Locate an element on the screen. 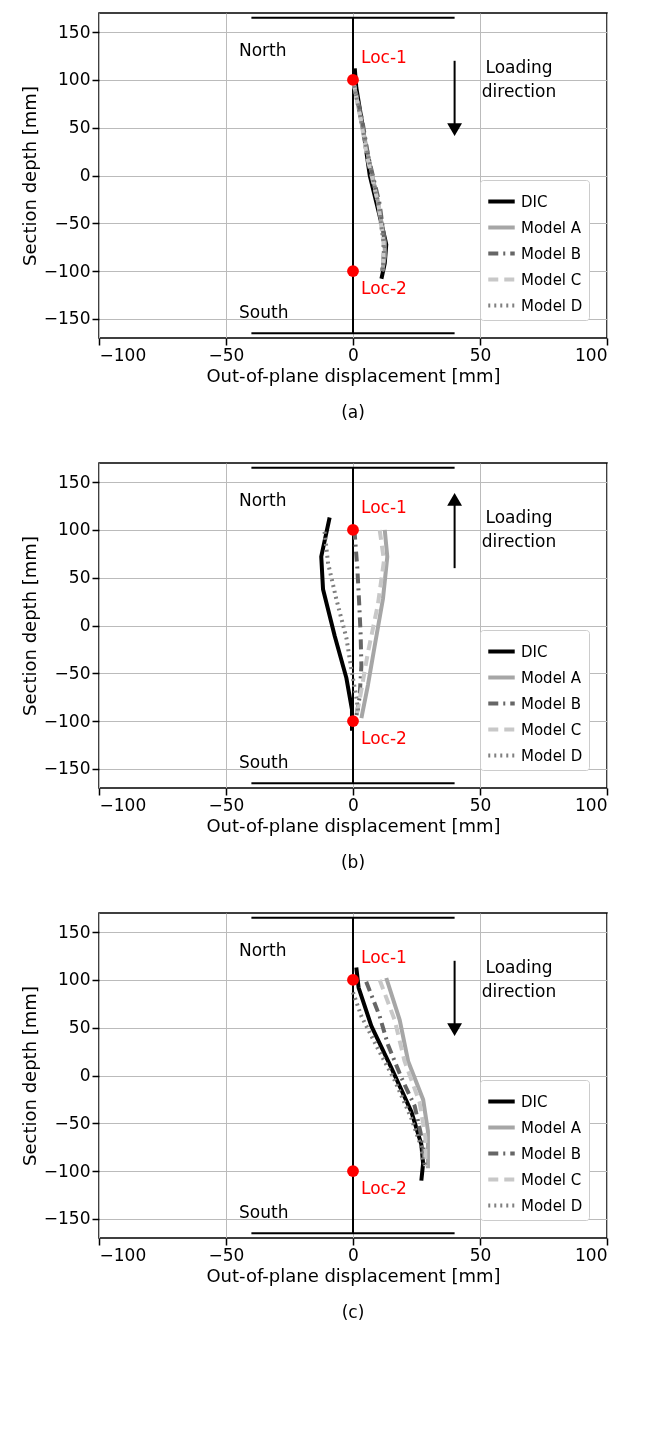 Image resolution: width=655 pixels, height=1432 pixels. text: (c) is located at coordinates (353, 1312).